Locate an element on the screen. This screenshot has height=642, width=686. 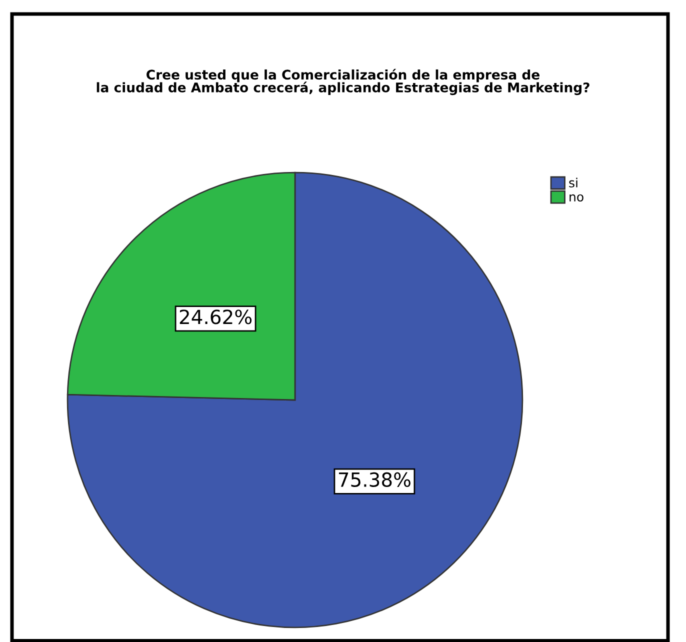
legend-label: no is located at coordinates (577, 198).